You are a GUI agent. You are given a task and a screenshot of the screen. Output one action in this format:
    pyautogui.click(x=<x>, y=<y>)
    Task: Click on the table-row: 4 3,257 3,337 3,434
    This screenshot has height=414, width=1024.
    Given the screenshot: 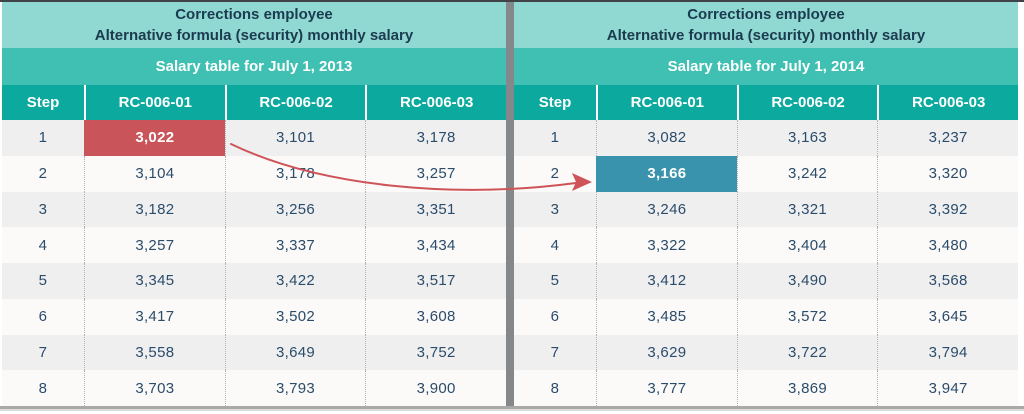 What is the action you would take?
    pyautogui.click(x=254, y=245)
    